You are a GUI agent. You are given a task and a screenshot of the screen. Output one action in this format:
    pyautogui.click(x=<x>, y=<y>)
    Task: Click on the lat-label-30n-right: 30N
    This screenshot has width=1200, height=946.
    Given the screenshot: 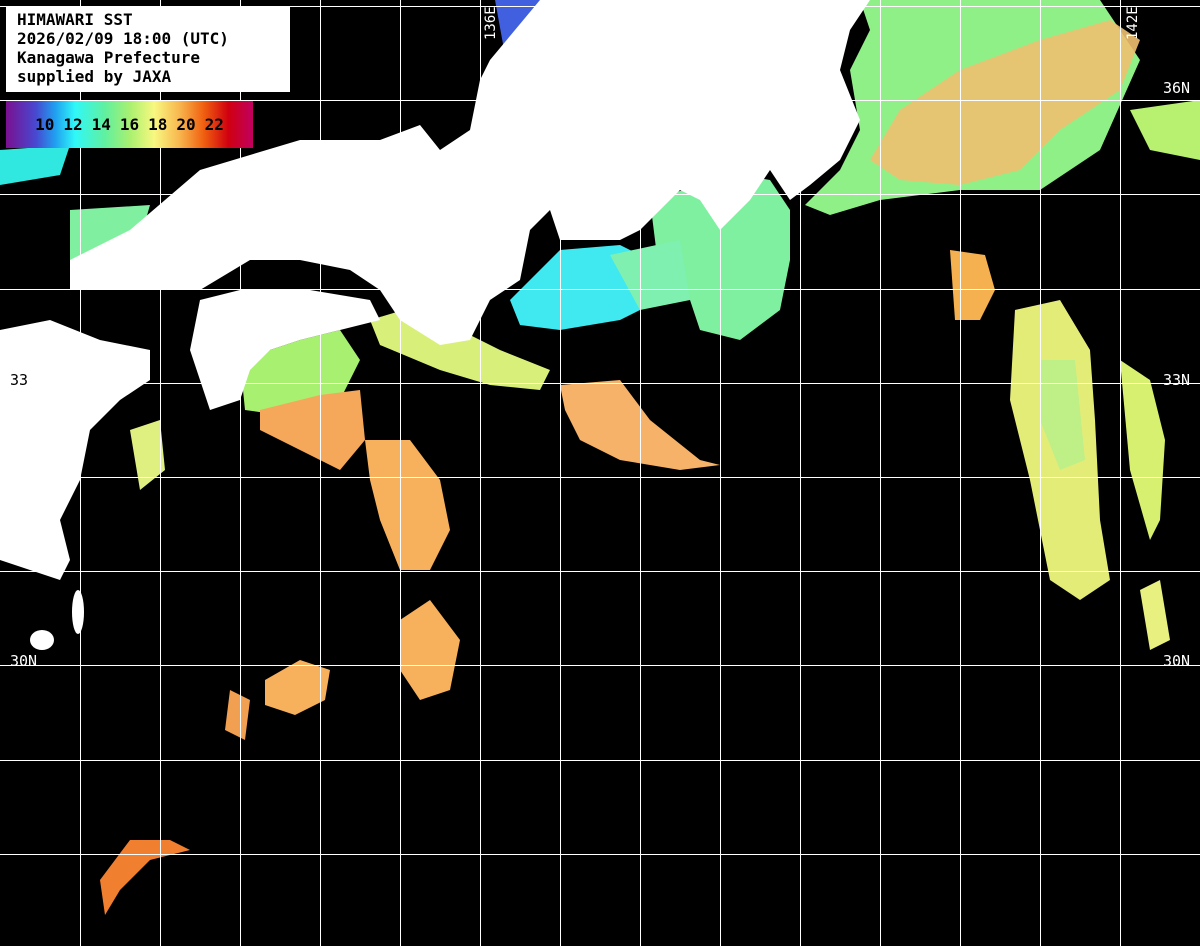 What is the action you would take?
    pyautogui.click(x=1177, y=661)
    